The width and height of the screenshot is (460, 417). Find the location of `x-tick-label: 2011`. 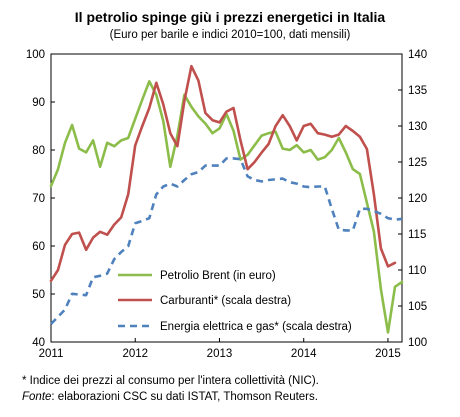

x-tick-label: 2011 is located at coordinates (51, 354).